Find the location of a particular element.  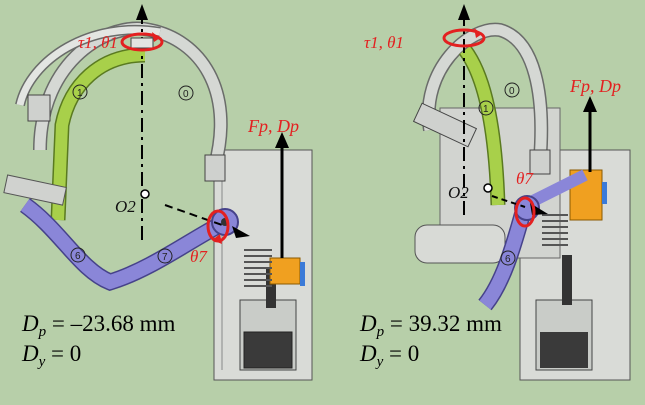

dp-value: 39.32 mm is located at coordinates (455, 323).